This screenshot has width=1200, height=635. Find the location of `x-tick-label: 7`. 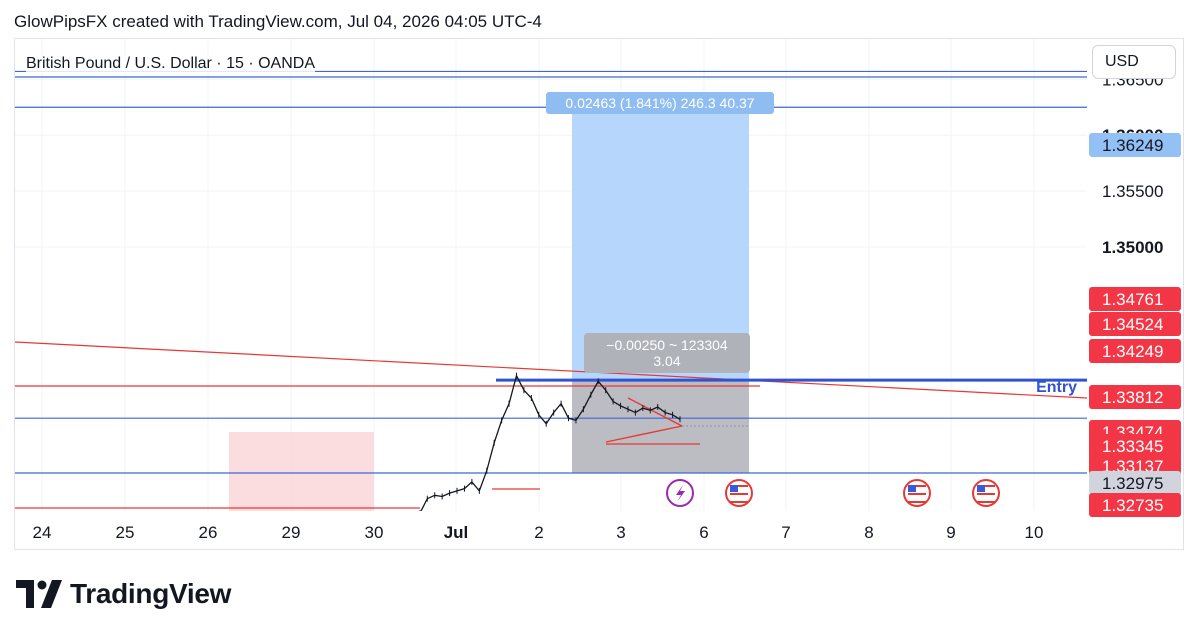

x-tick-label: 7 is located at coordinates (785, 532).